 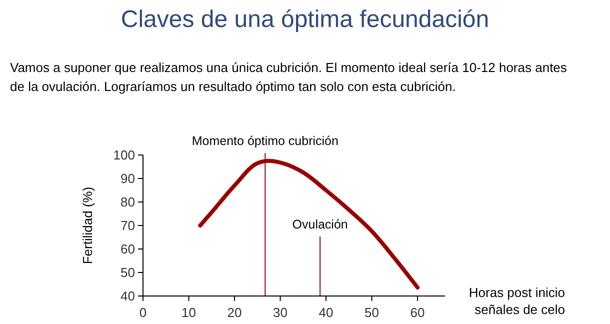 I want to click on y-tick-label: 40, so click(x=127, y=296).